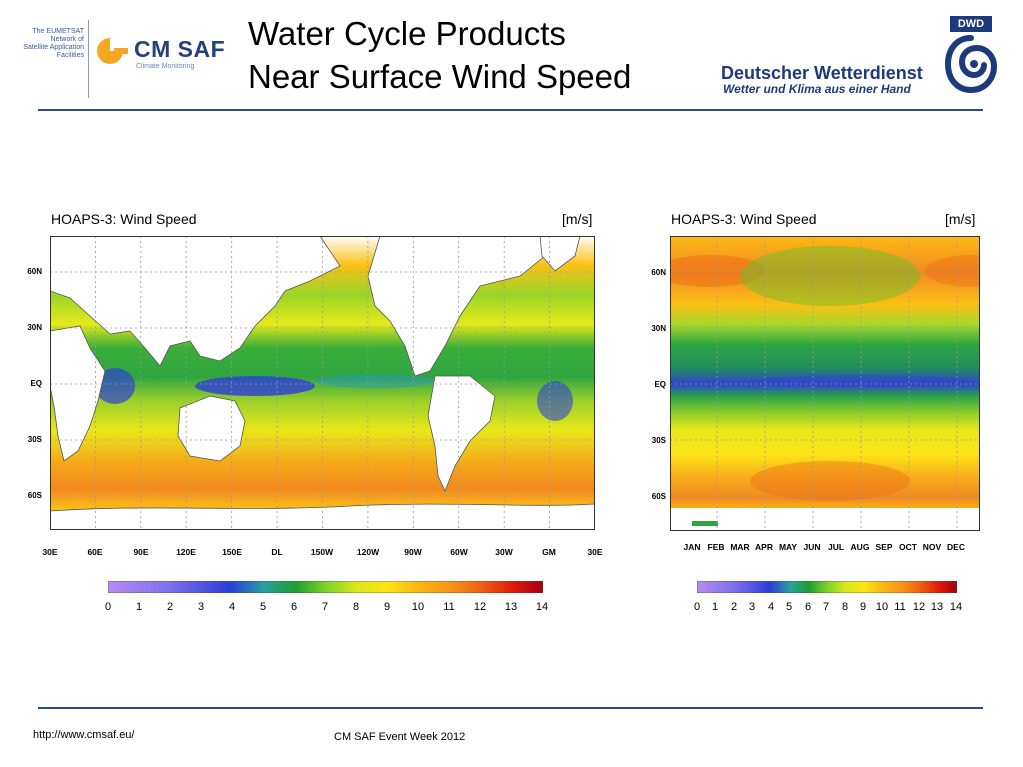 The height and width of the screenshot is (767, 1023). I want to click on left-lon-label: 60W, so click(459, 552).